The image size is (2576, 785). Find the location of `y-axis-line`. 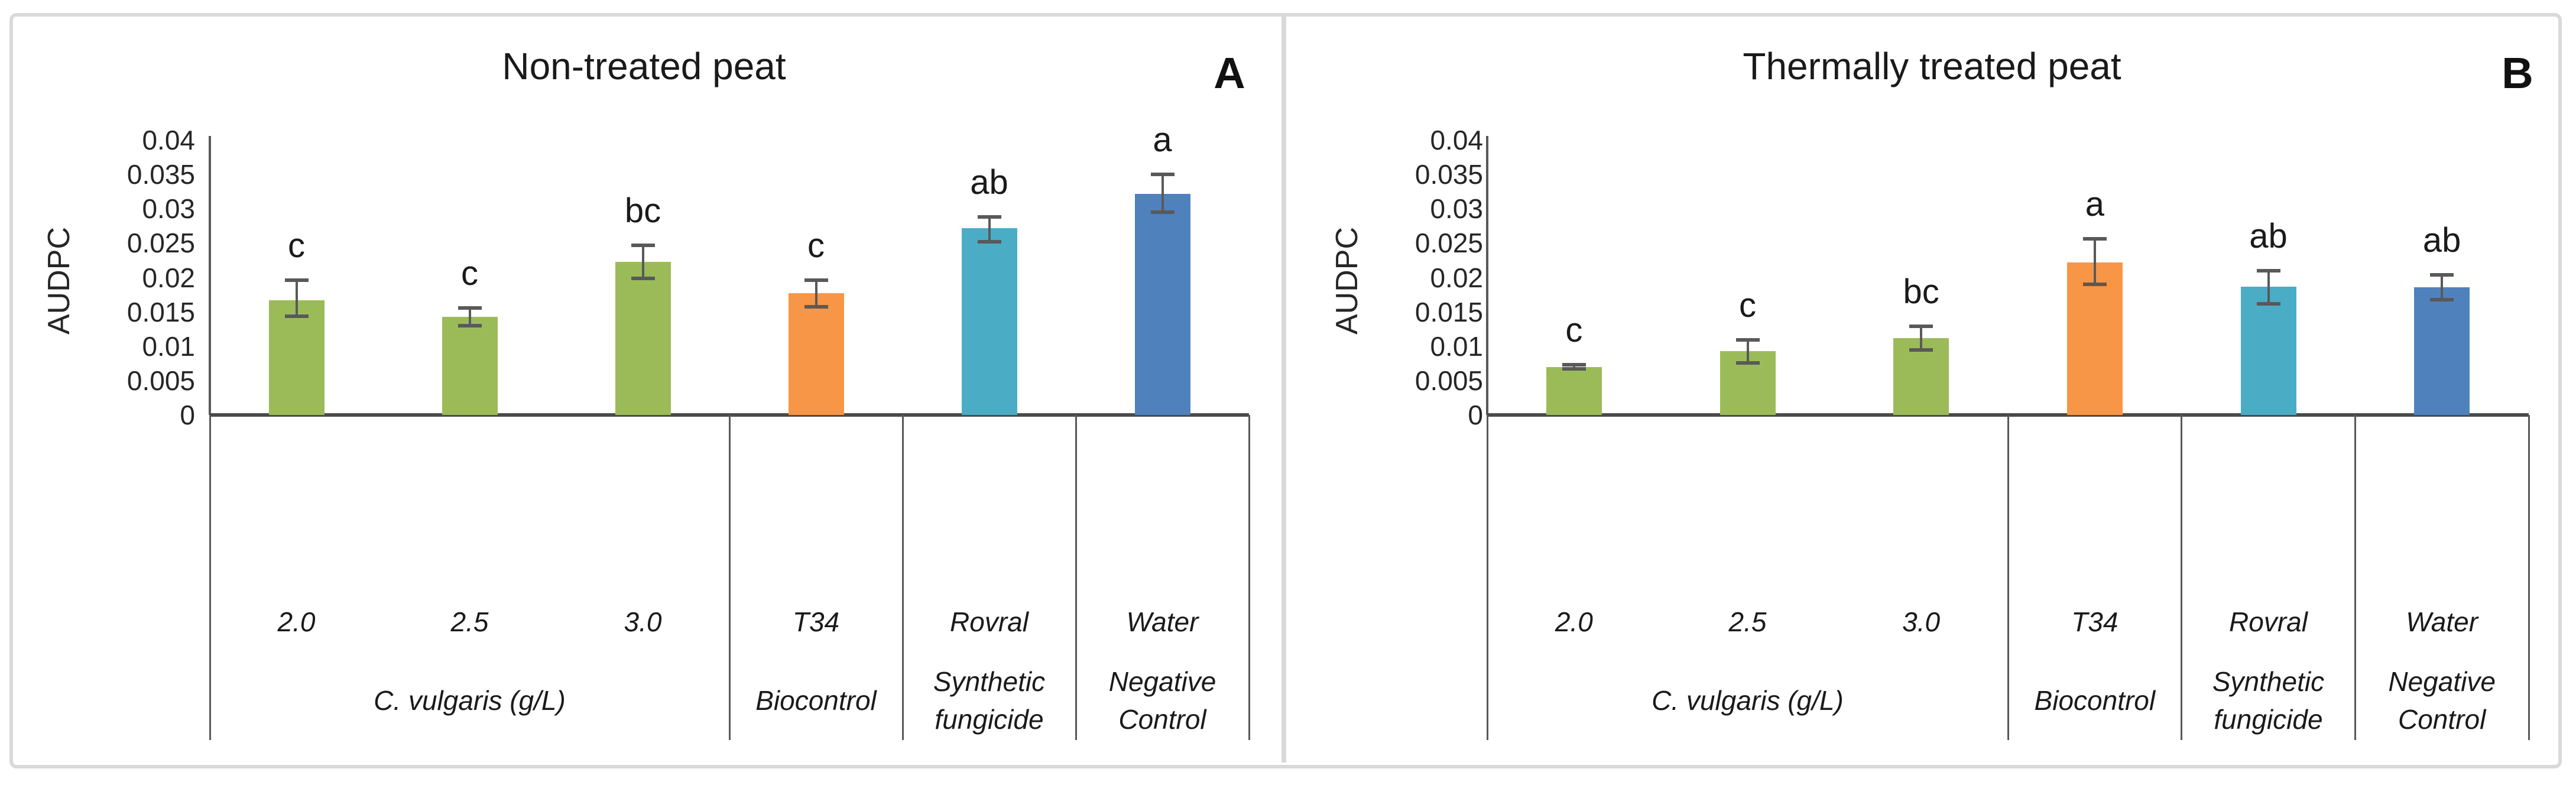

y-axis-line is located at coordinates (1487, 275).